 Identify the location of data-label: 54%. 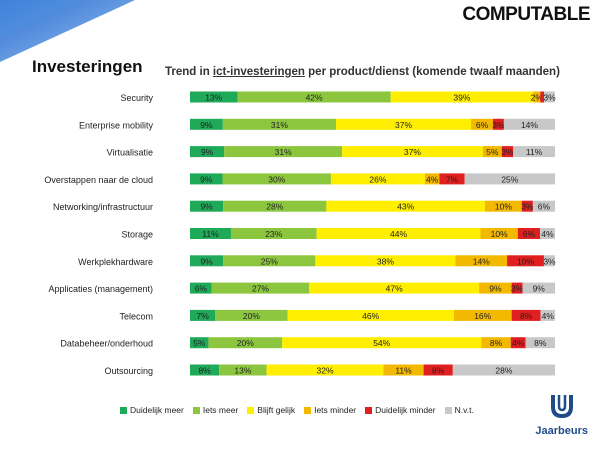
(381, 343).